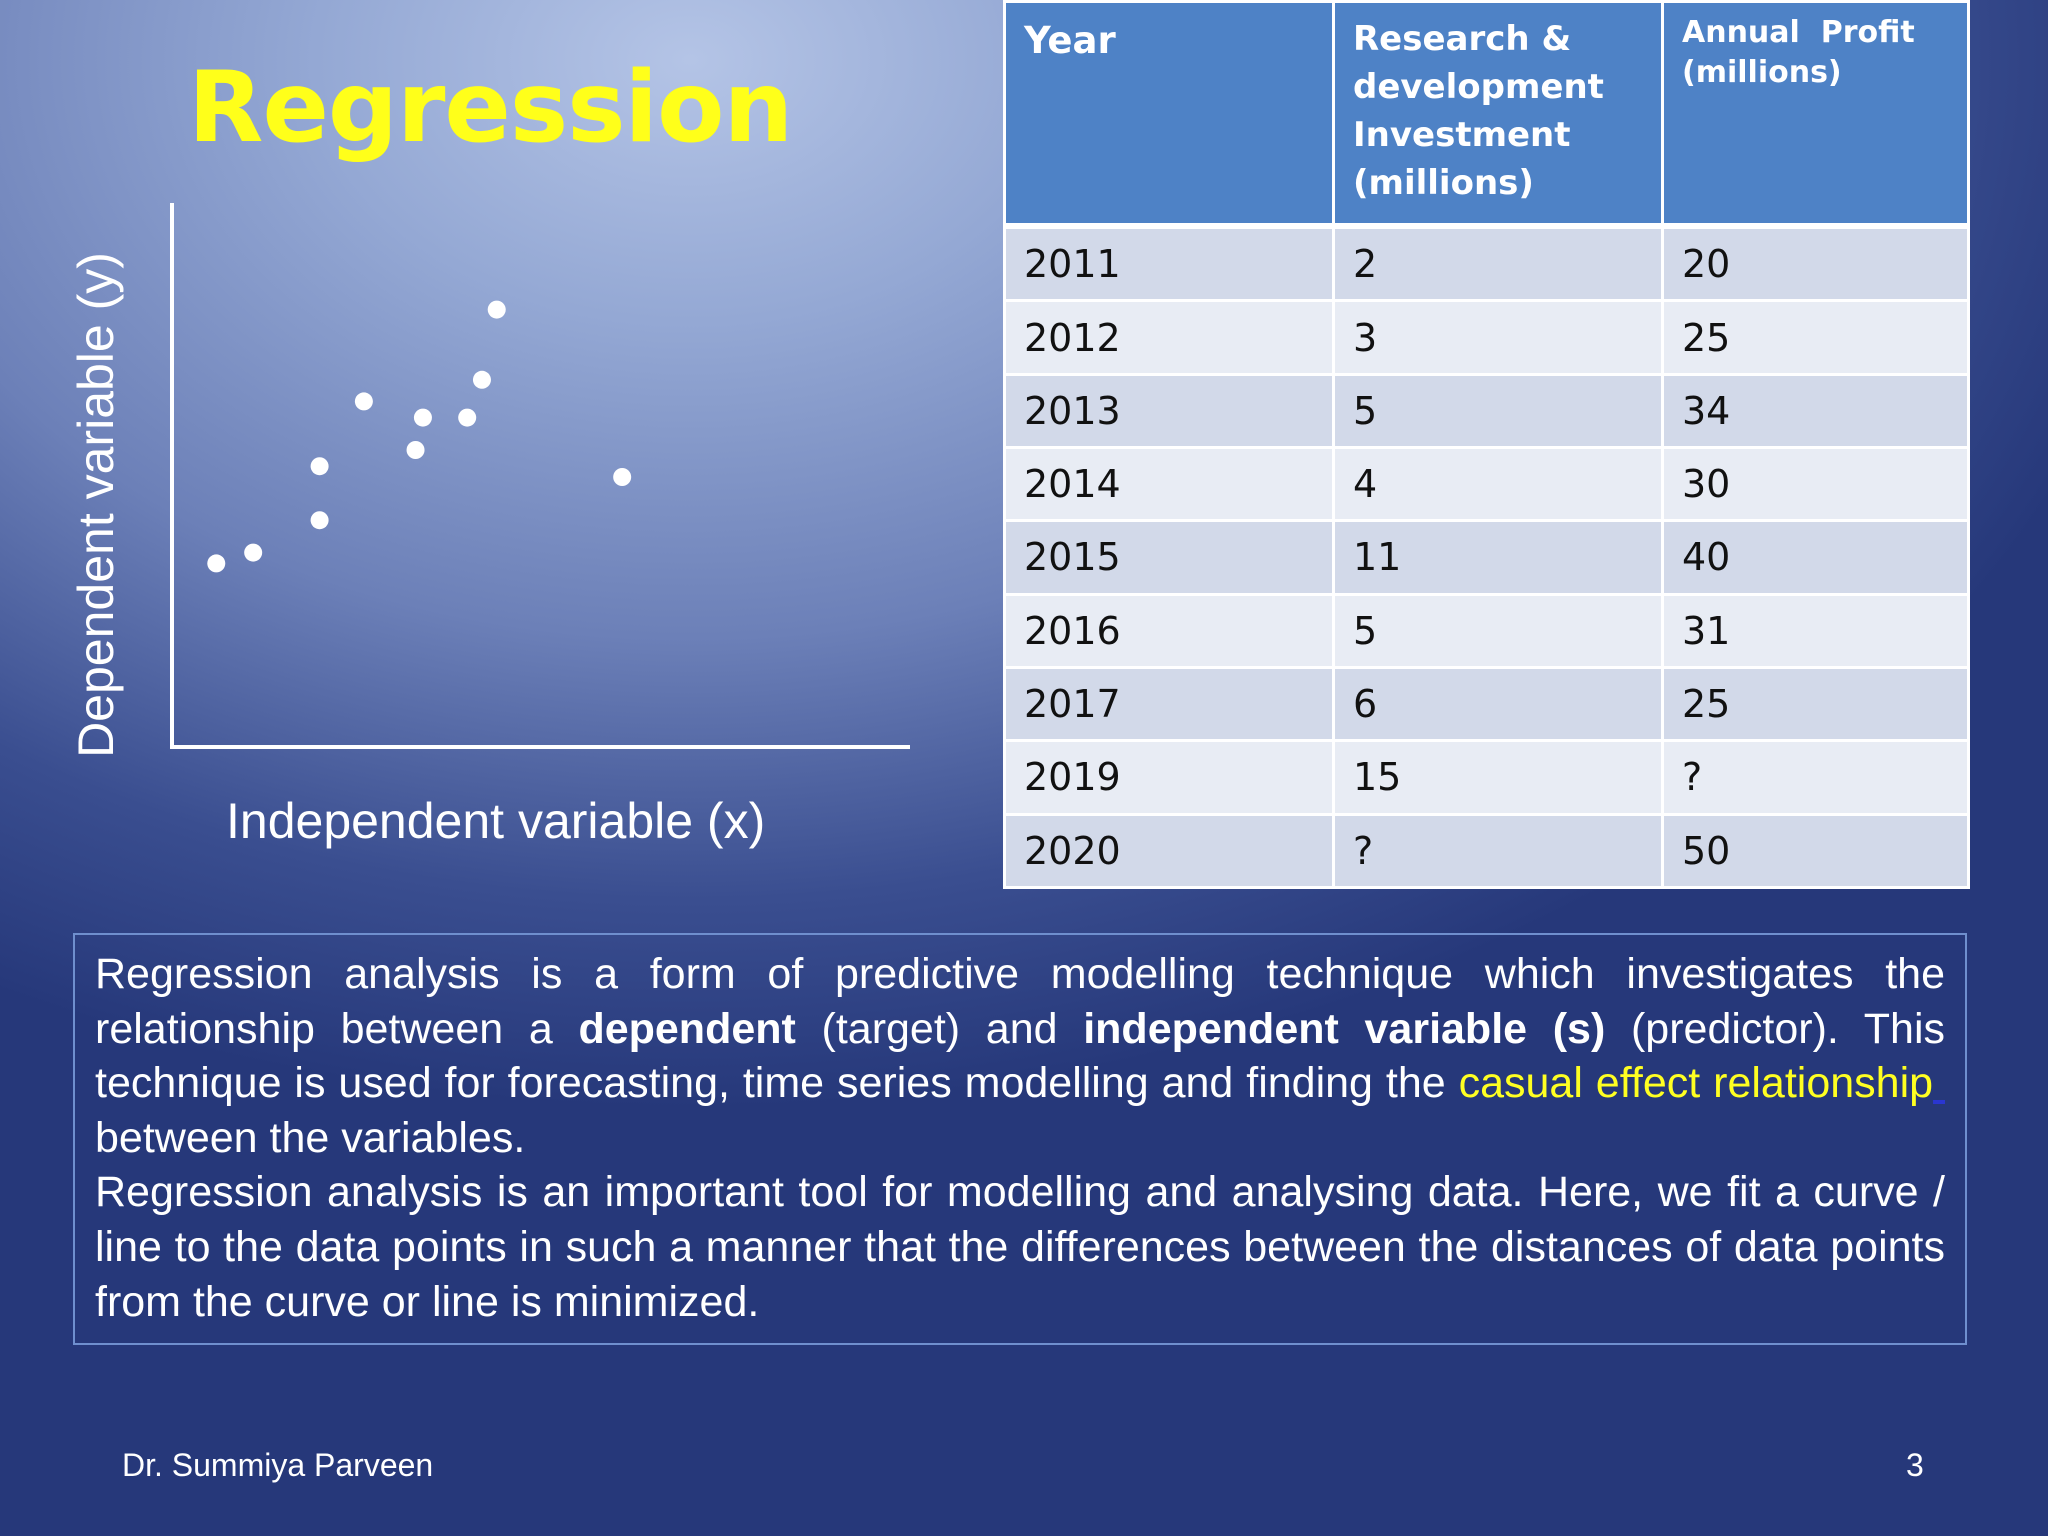 The width and height of the screenshot is (2048, 1536). What do you see at coordinates (1498, 777) in the screenshot?
I see `cell-investment: 15` at bounding box center [1498, 777].